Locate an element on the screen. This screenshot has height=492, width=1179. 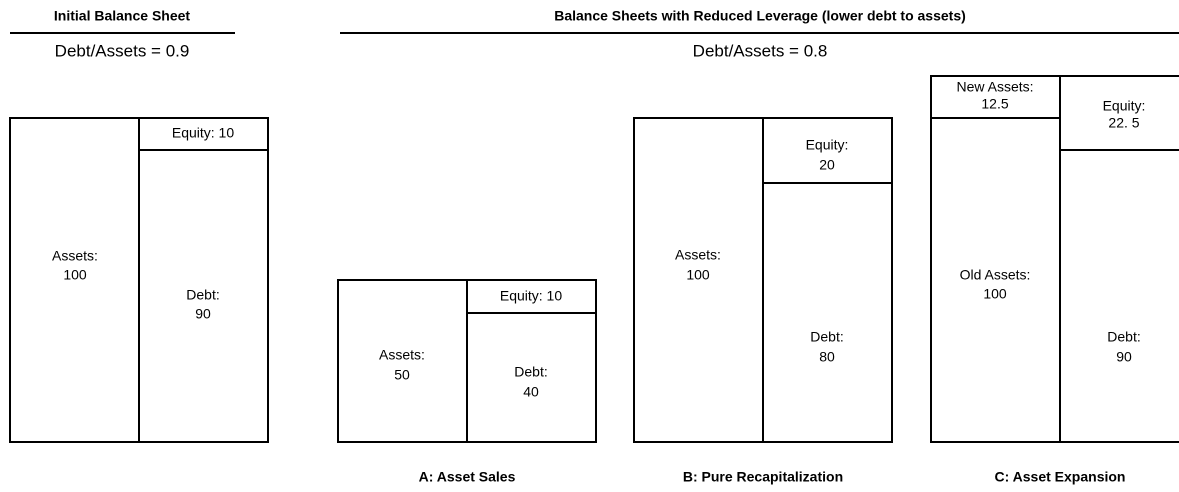
sheet-label: A: Asset Sales is located at coordinates (467, 477).